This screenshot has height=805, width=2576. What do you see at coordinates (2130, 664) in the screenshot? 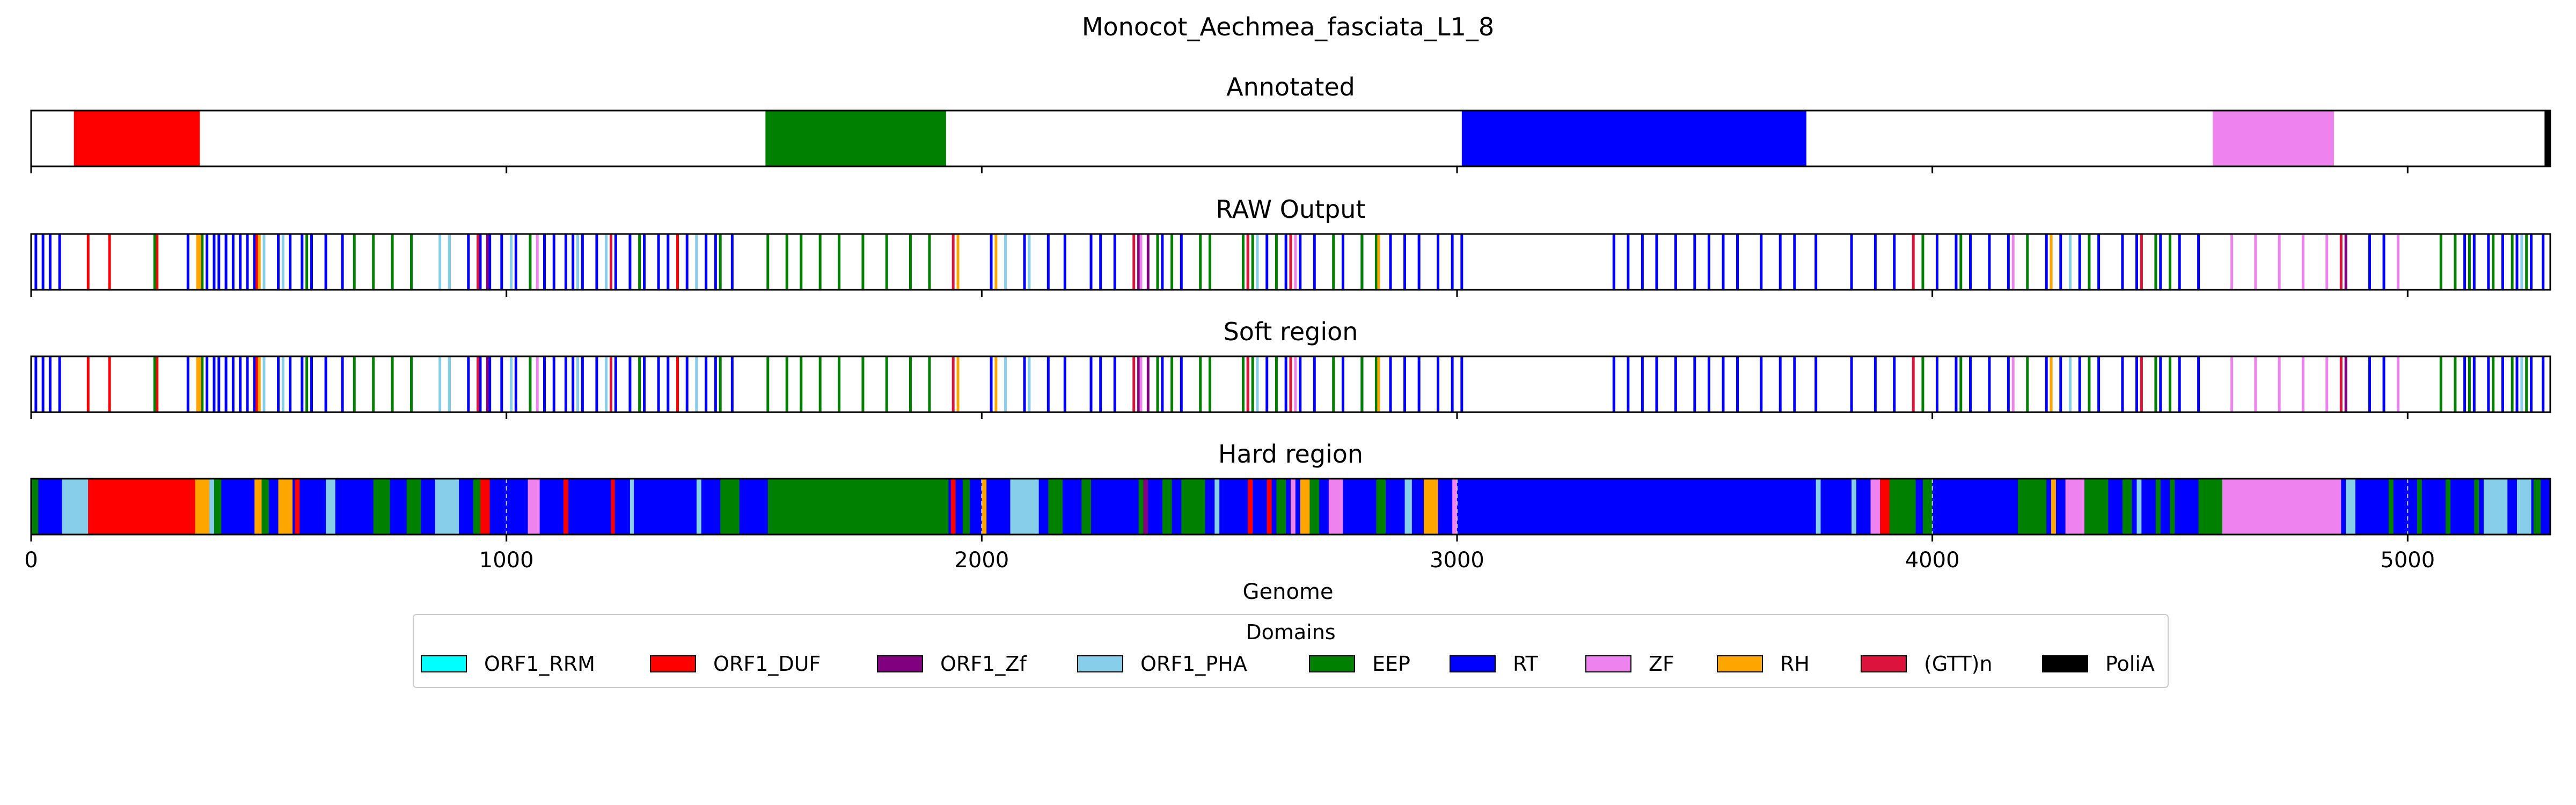
I see `legend-label: PoliA` at bounding box center [2130, 664].